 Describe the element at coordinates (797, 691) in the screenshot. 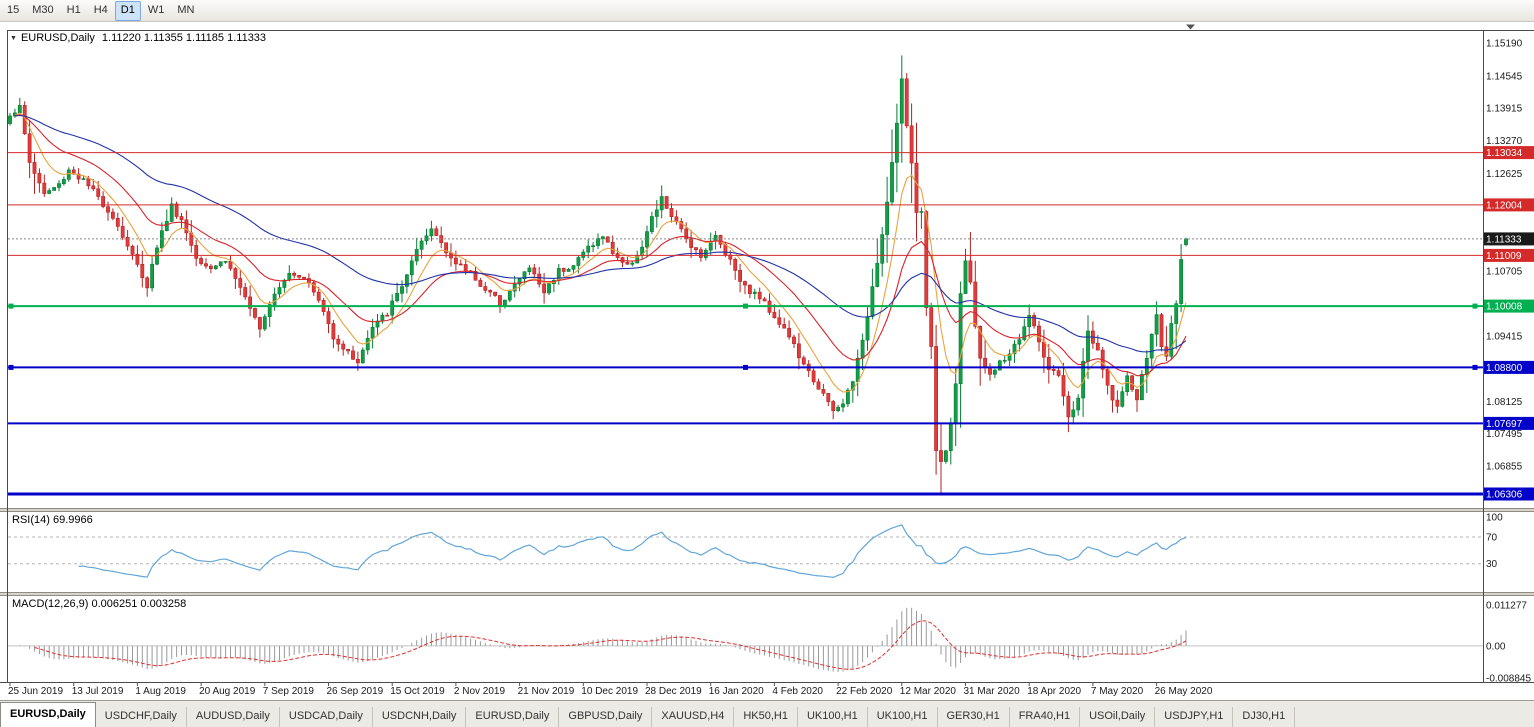

I see `date-tick-label: 4 Feb 2020` at that location.